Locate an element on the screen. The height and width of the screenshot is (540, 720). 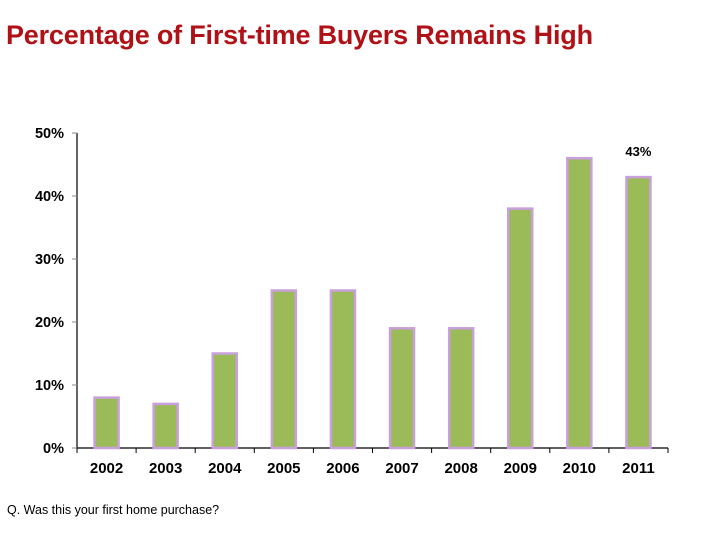
y-tick-label: 10% is located at coordinates (49, 386).